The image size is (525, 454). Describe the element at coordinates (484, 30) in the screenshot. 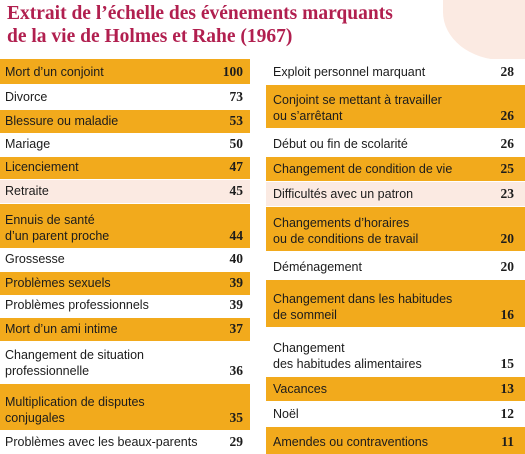

I see `corner-decoration` at that location.